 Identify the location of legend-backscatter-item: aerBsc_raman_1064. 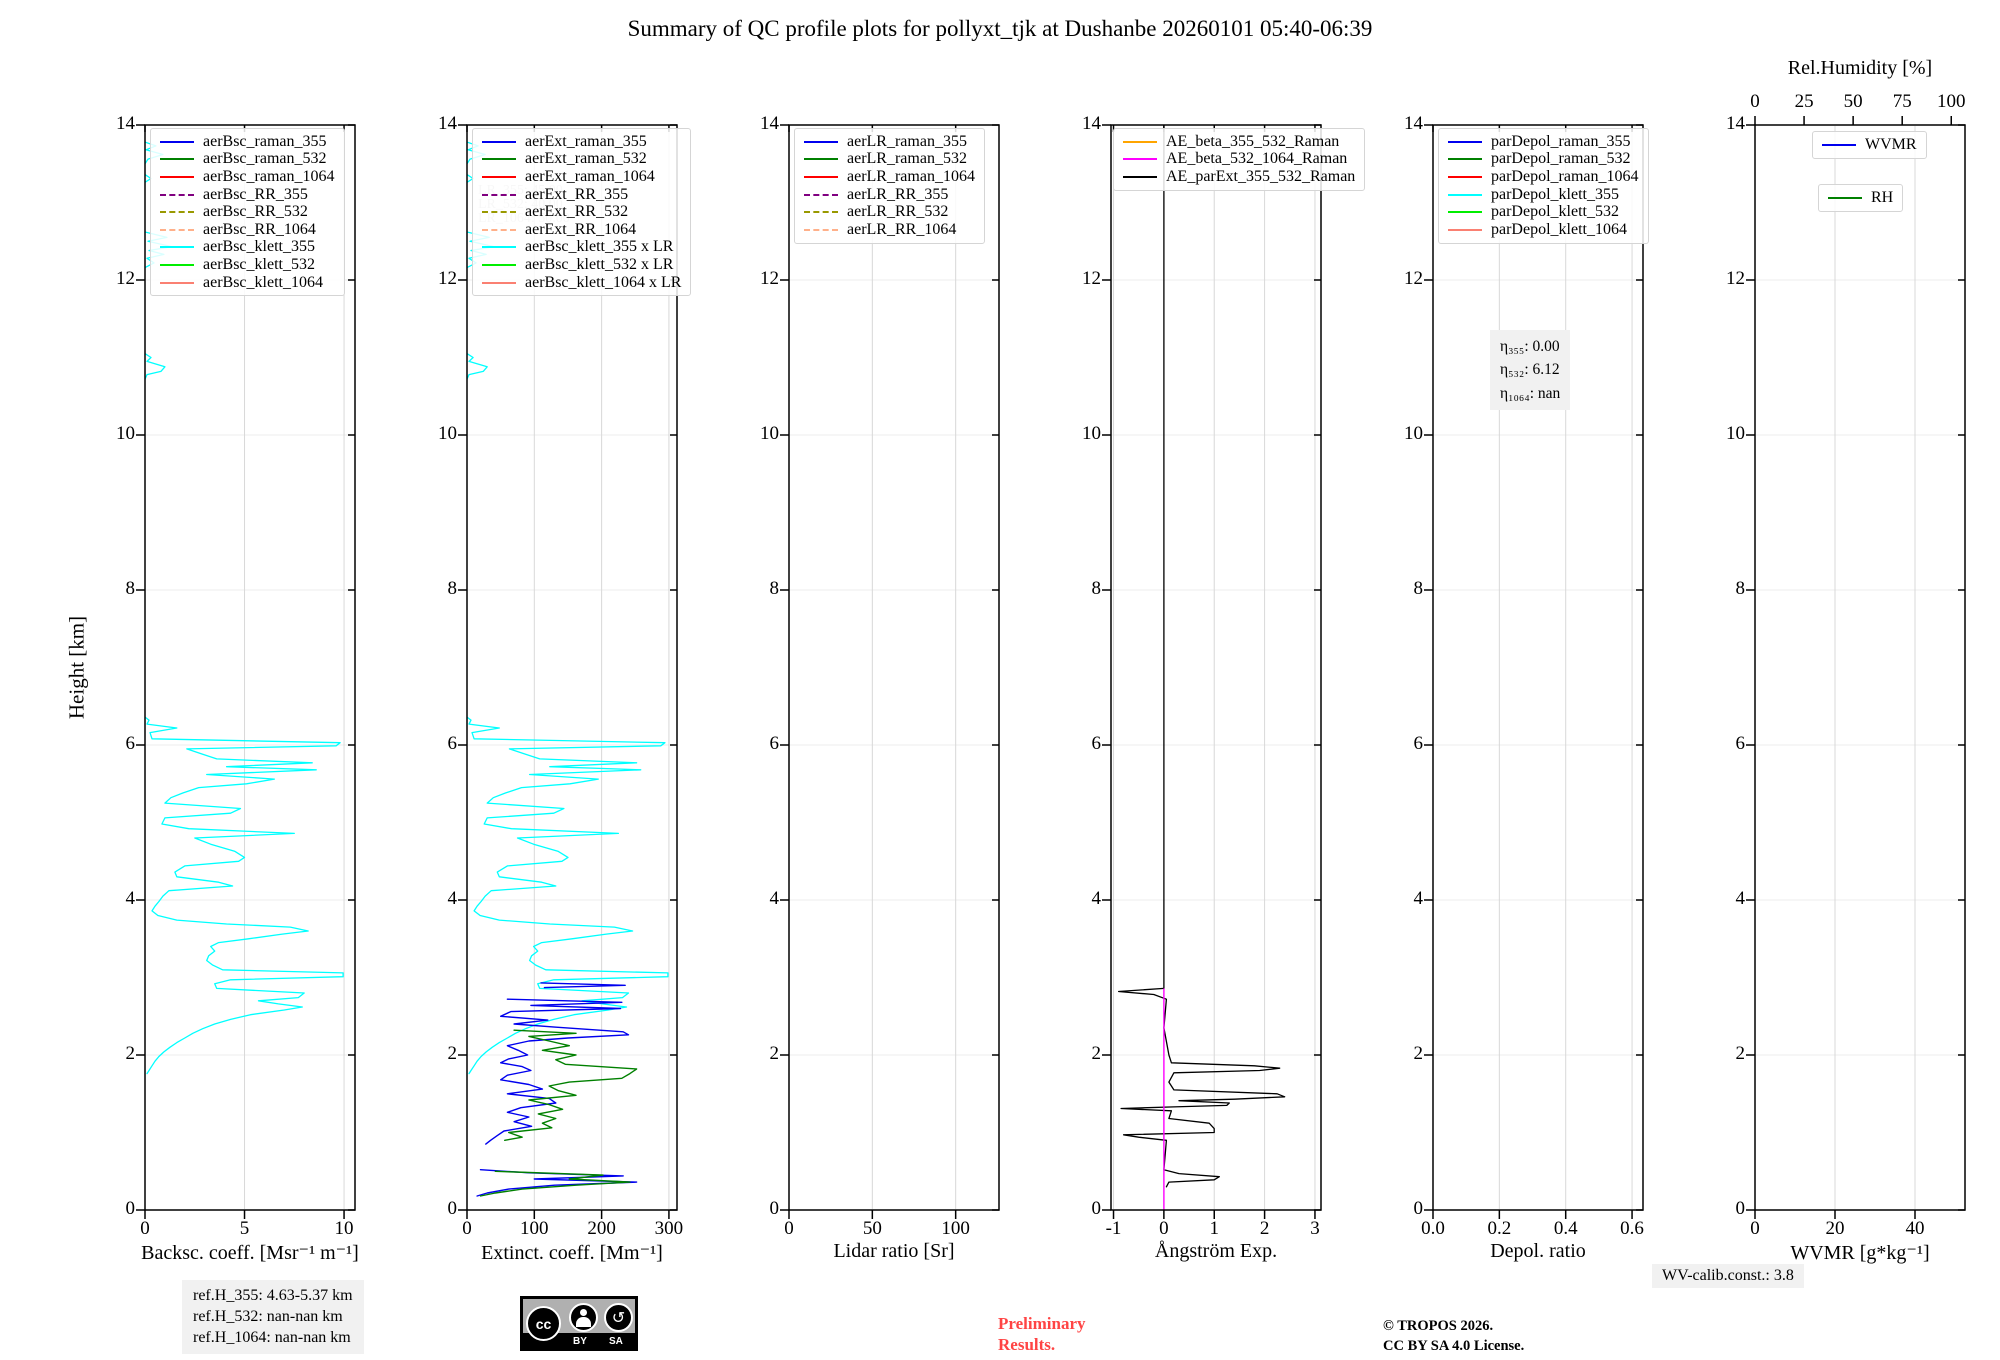
(247, 177).